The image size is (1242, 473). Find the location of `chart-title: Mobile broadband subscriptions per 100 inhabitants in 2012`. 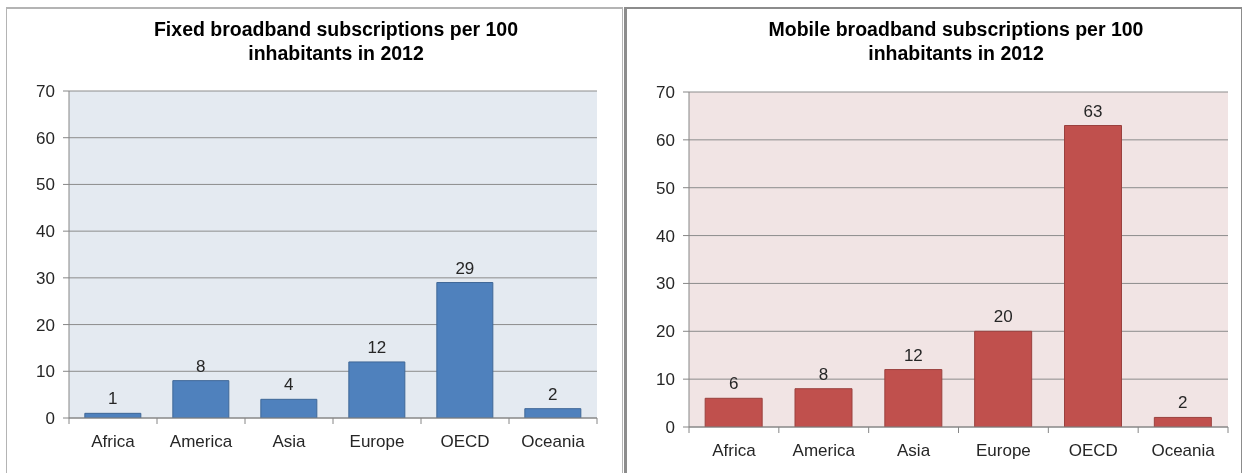

chart-title: Mobile broadband subscriptions per 100 inhabitants in 2012 is located at coordinates (956, 41).